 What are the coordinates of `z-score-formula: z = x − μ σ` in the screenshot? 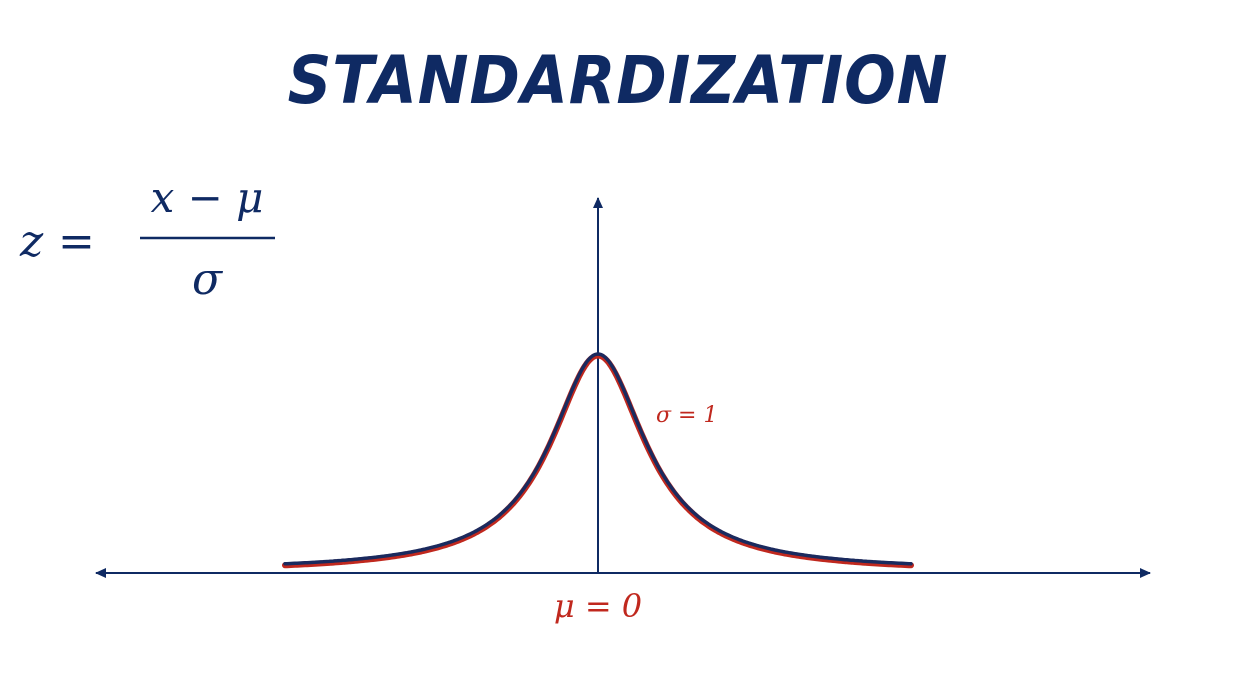 It's located at (147, 239).